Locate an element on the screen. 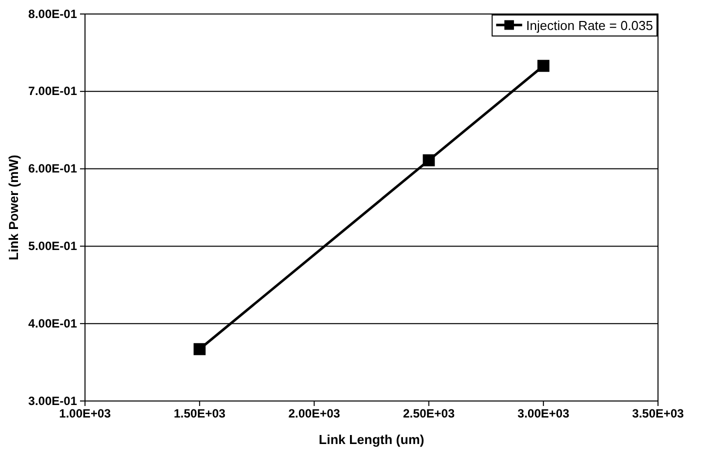 This screenshot has width=702, height=464. x-tick-label: 1.00E+03 is located at coordinates (85, 413).